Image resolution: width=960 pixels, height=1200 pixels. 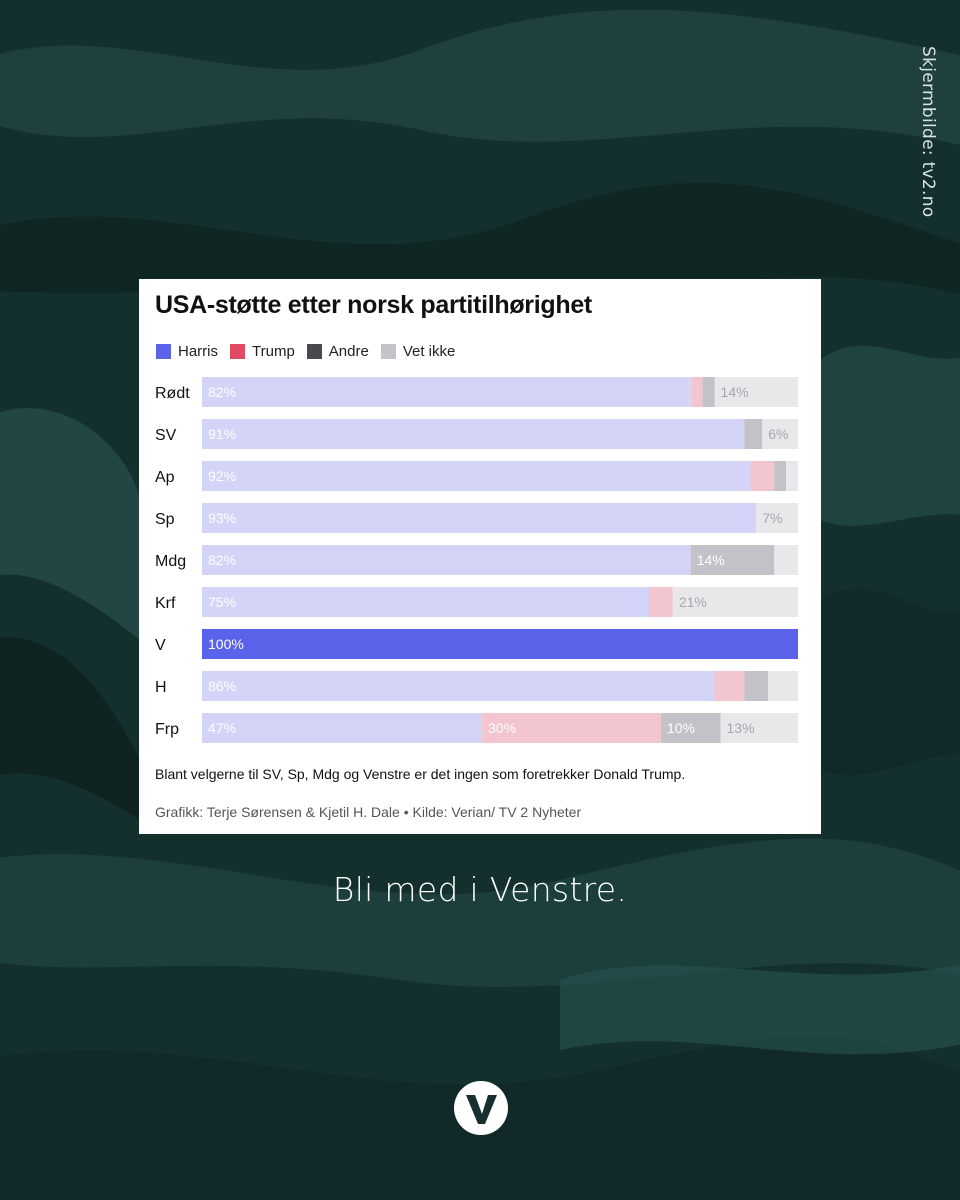 I want to click on legend-item-vetikke: Vet ikke, so click(x=418, y=351).